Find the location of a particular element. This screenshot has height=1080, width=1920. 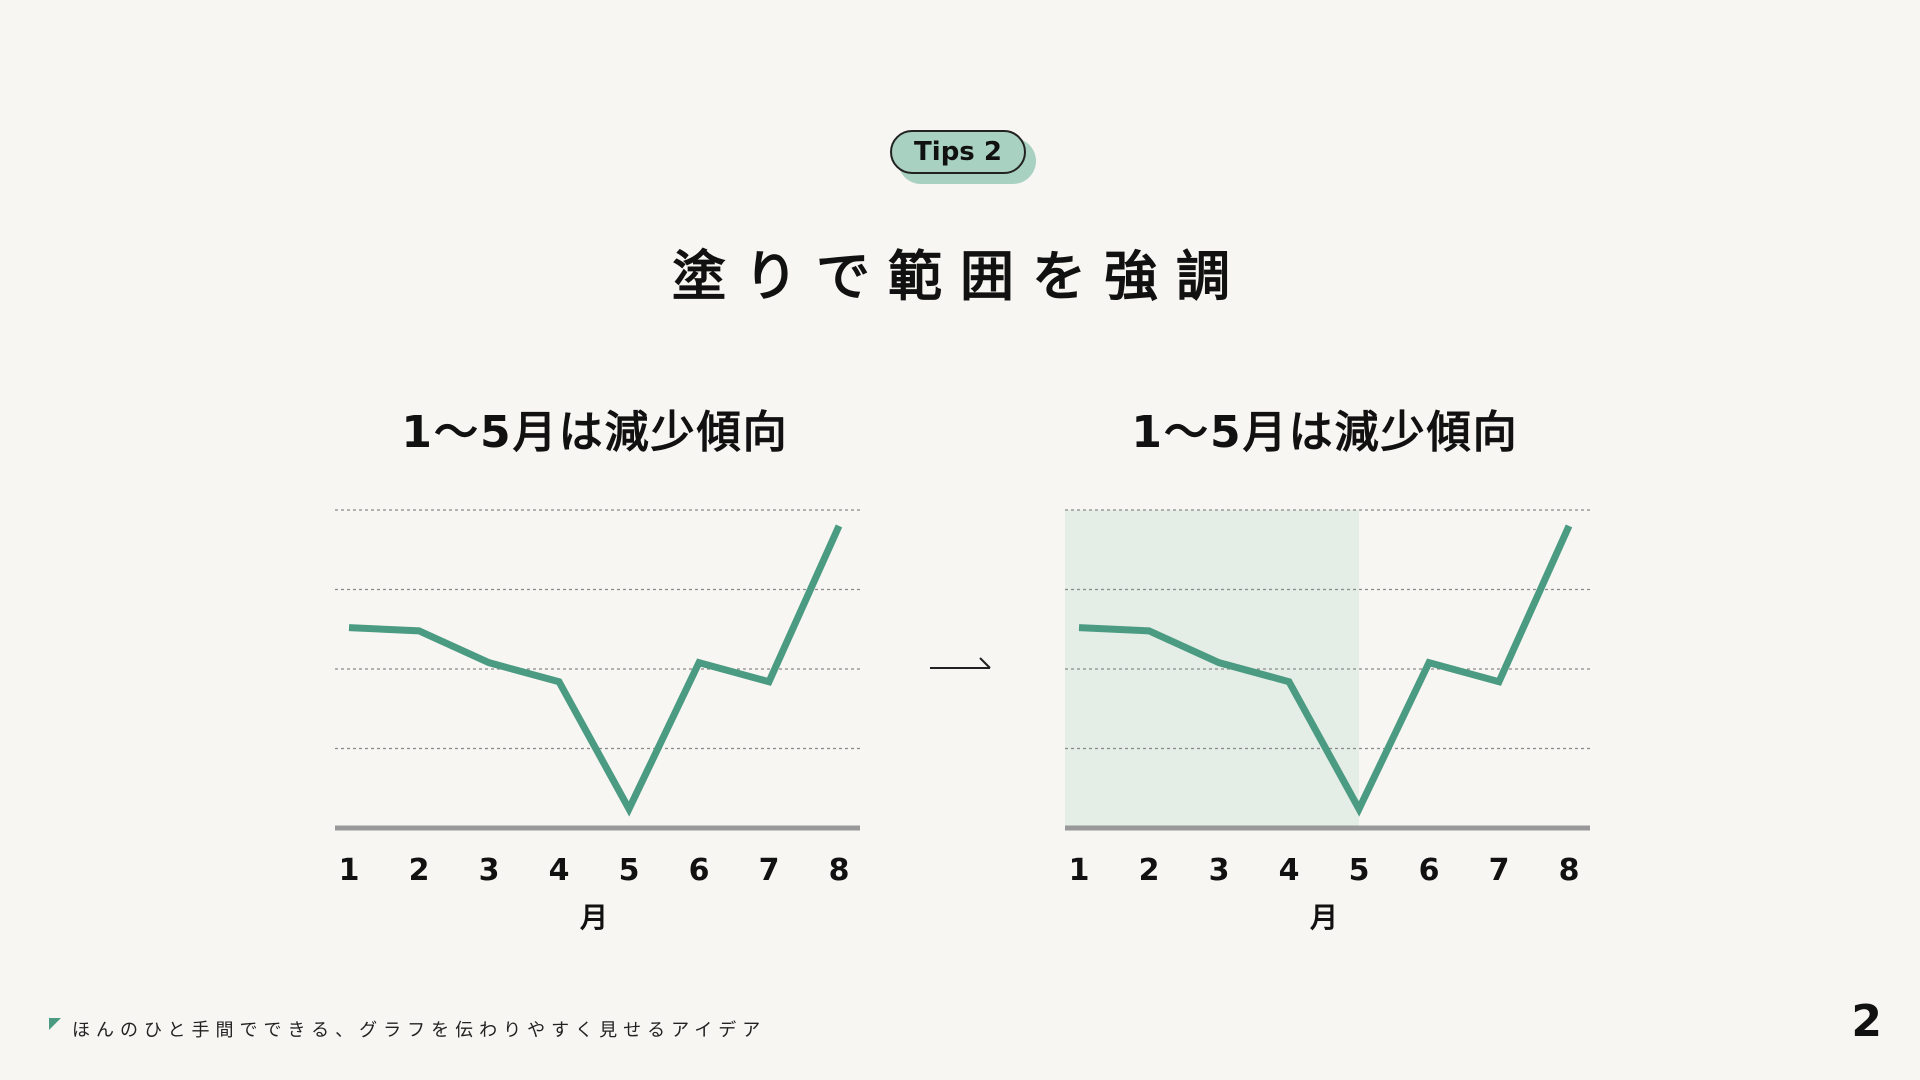

line-chart-left: 1 2 3 4 5 6 7 8 月 is located at coordinates (597, 721).